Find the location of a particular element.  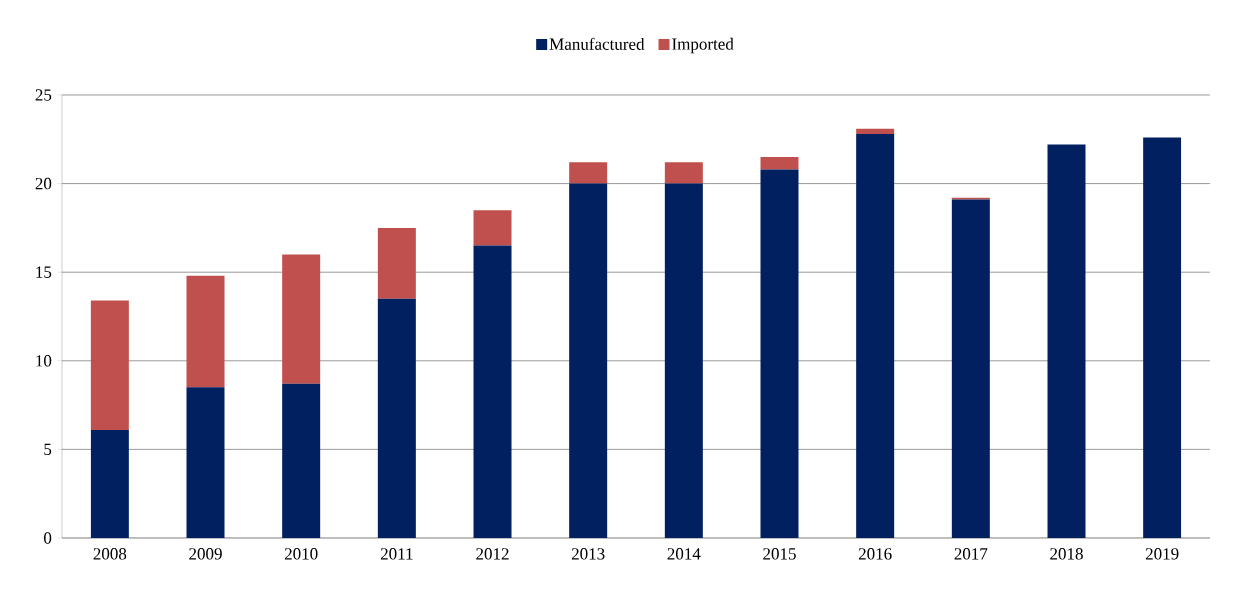

y-tick-label: 5 is located at coordinates (48, 449).